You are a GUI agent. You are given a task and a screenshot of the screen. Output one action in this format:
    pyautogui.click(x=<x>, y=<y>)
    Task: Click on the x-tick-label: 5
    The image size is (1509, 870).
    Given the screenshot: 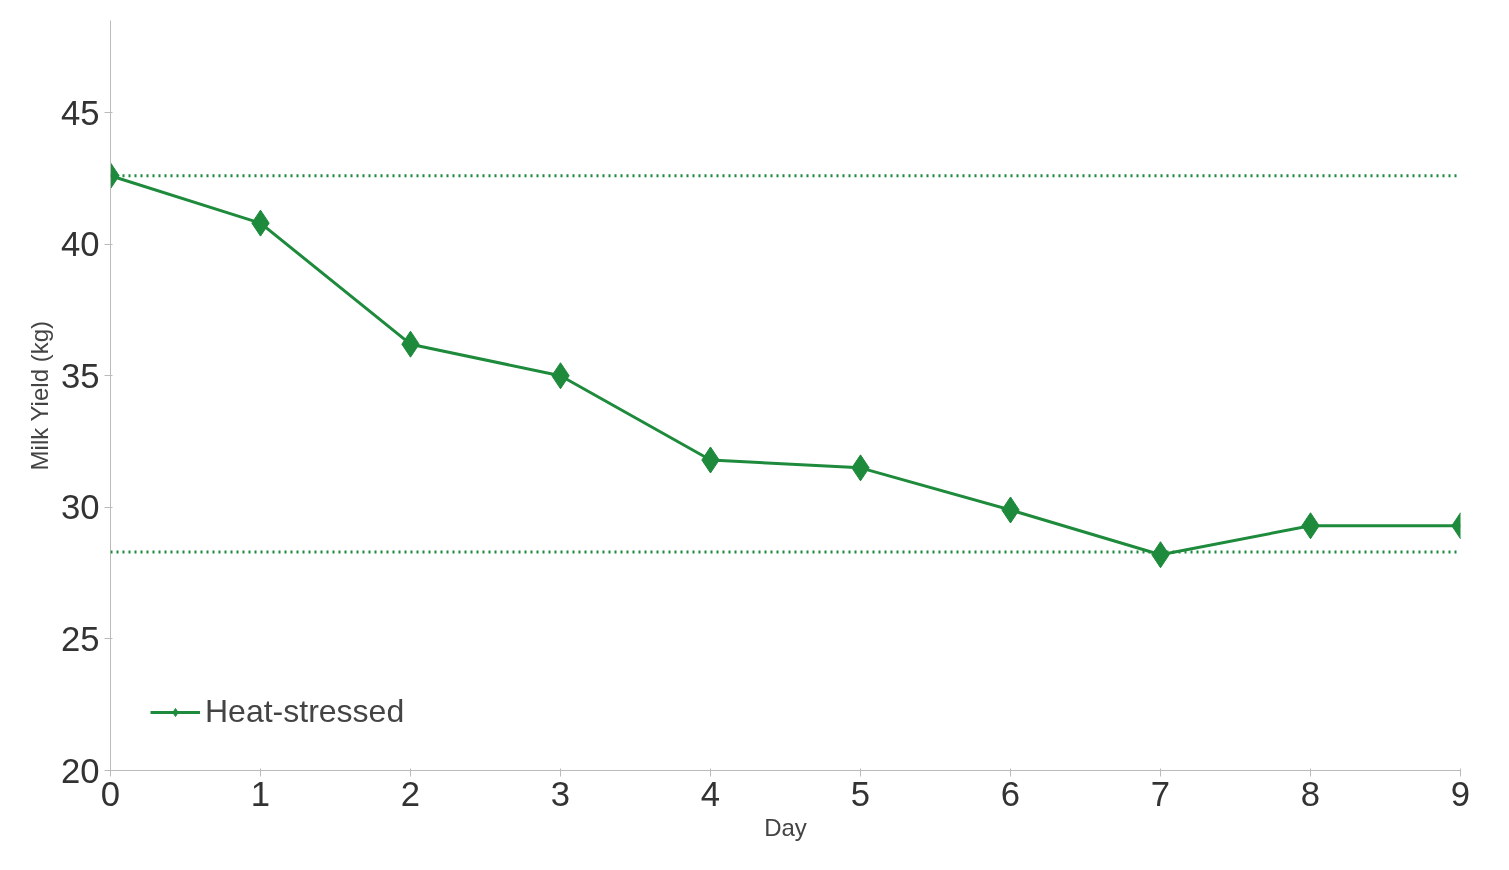 What is the action you would take?
    pyautogui.click(x=860, y=793)
    